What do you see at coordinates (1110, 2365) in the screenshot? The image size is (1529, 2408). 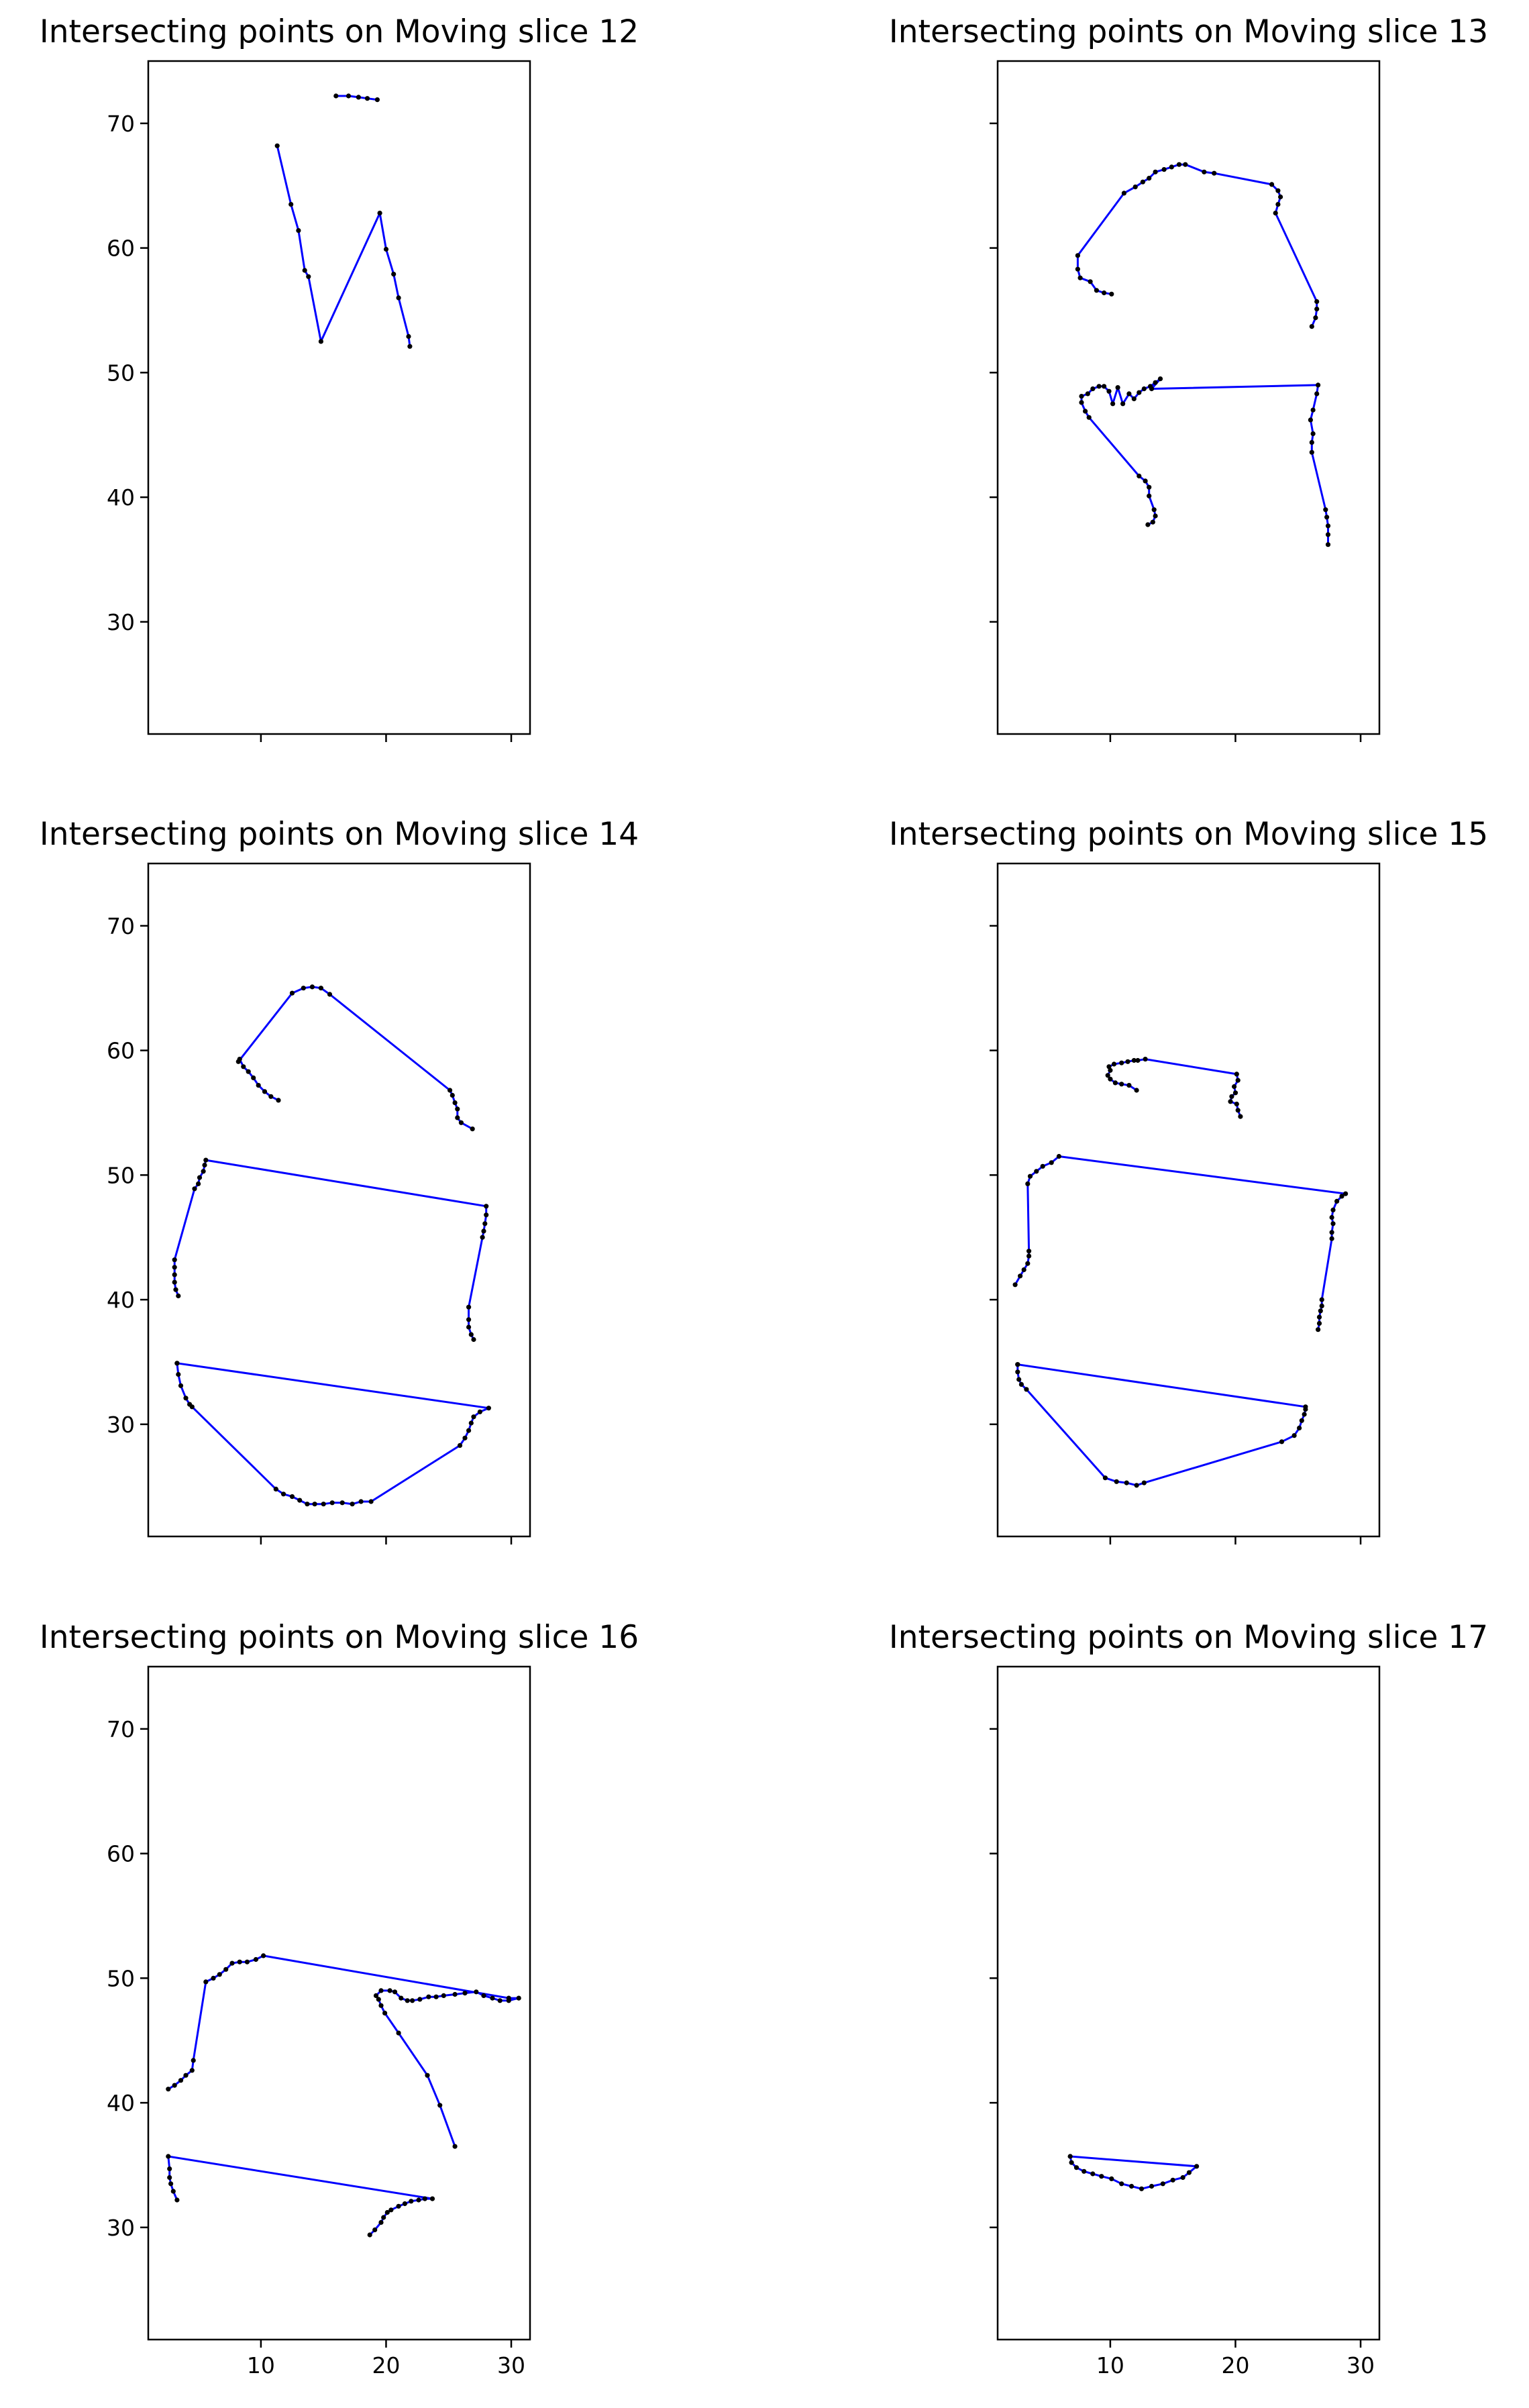 I see `x-tick-label: 10` at bounding box center [1110, 2365].